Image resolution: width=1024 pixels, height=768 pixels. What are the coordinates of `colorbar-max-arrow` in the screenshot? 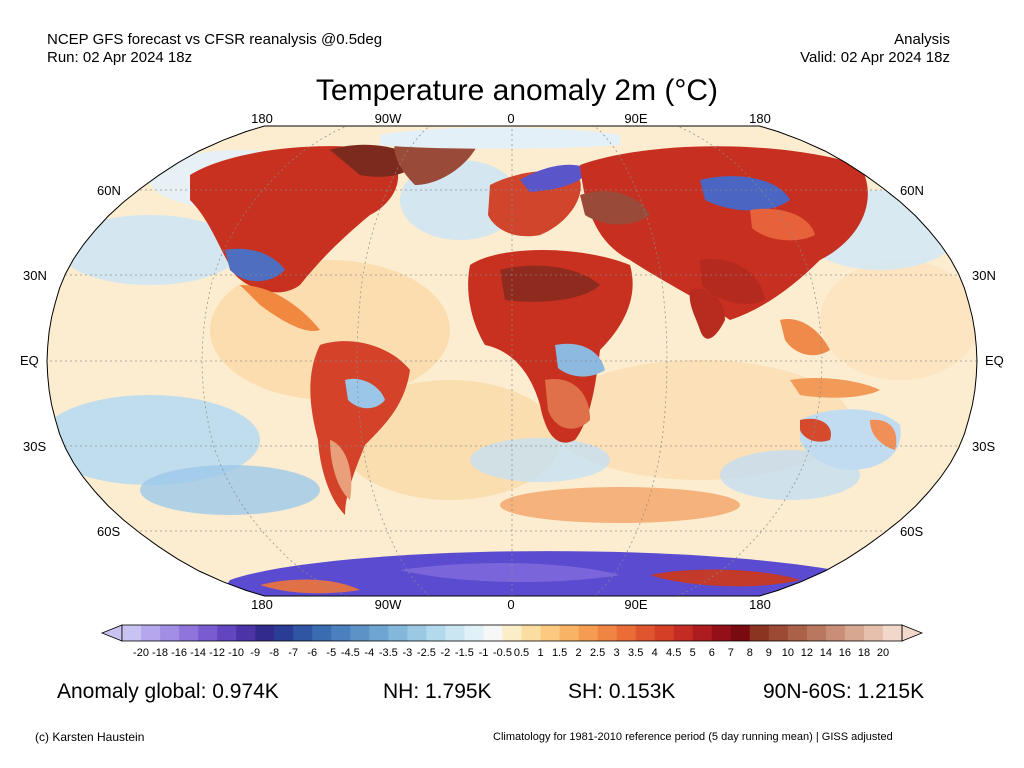 It's located at (912, 633).